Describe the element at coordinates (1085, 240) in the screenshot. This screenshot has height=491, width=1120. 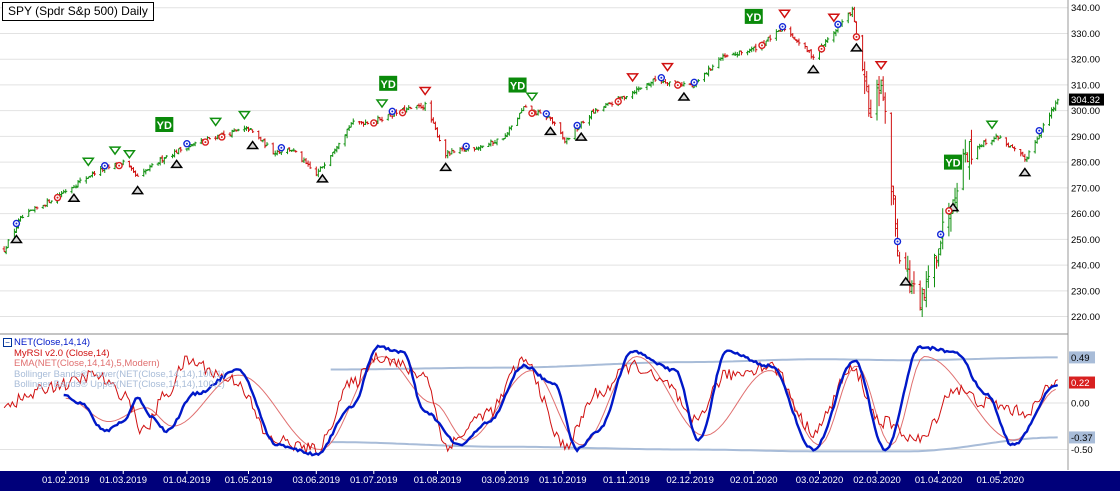
I see `price-tick-label: 250.00` at that location.